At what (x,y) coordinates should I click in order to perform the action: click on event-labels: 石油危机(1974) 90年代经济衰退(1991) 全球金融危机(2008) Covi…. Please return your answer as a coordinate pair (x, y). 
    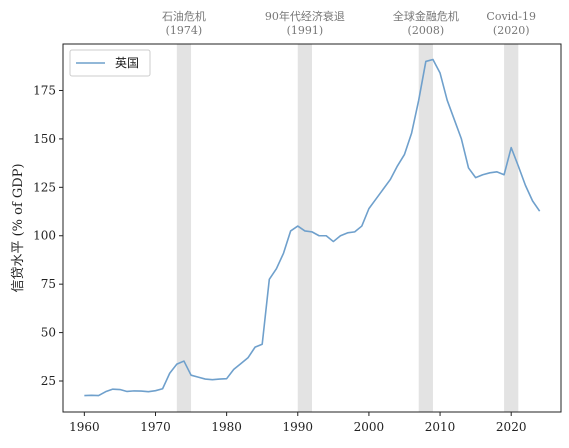
    Looking at the image, I should click on (349, 23).